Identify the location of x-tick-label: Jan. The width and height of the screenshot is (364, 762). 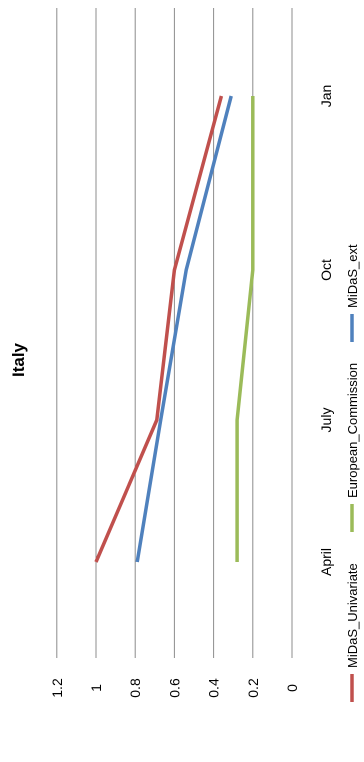
(326, 96).